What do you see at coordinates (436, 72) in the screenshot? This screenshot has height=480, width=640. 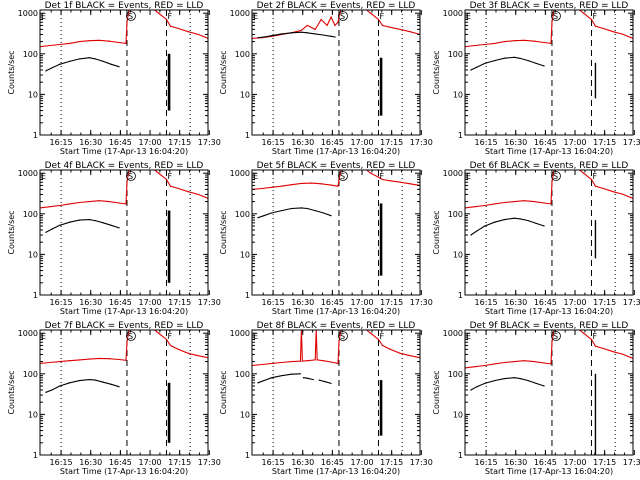 I see `y-axis-label: Counts/sec` at bounding box center [436, 72].